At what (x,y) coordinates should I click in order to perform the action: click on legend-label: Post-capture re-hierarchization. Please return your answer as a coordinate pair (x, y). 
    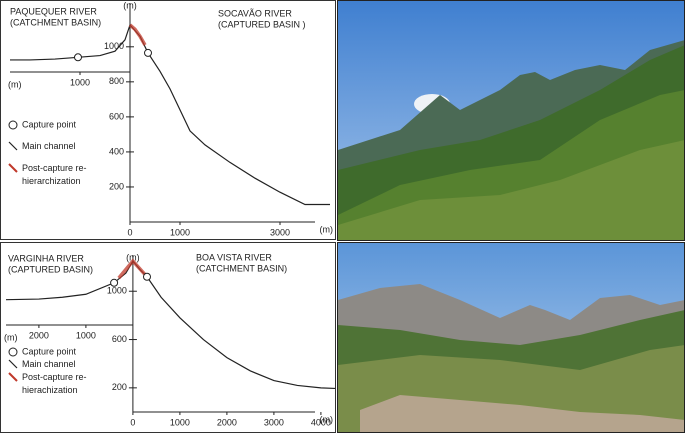
    Looking at the image, I should click on (54, 174).